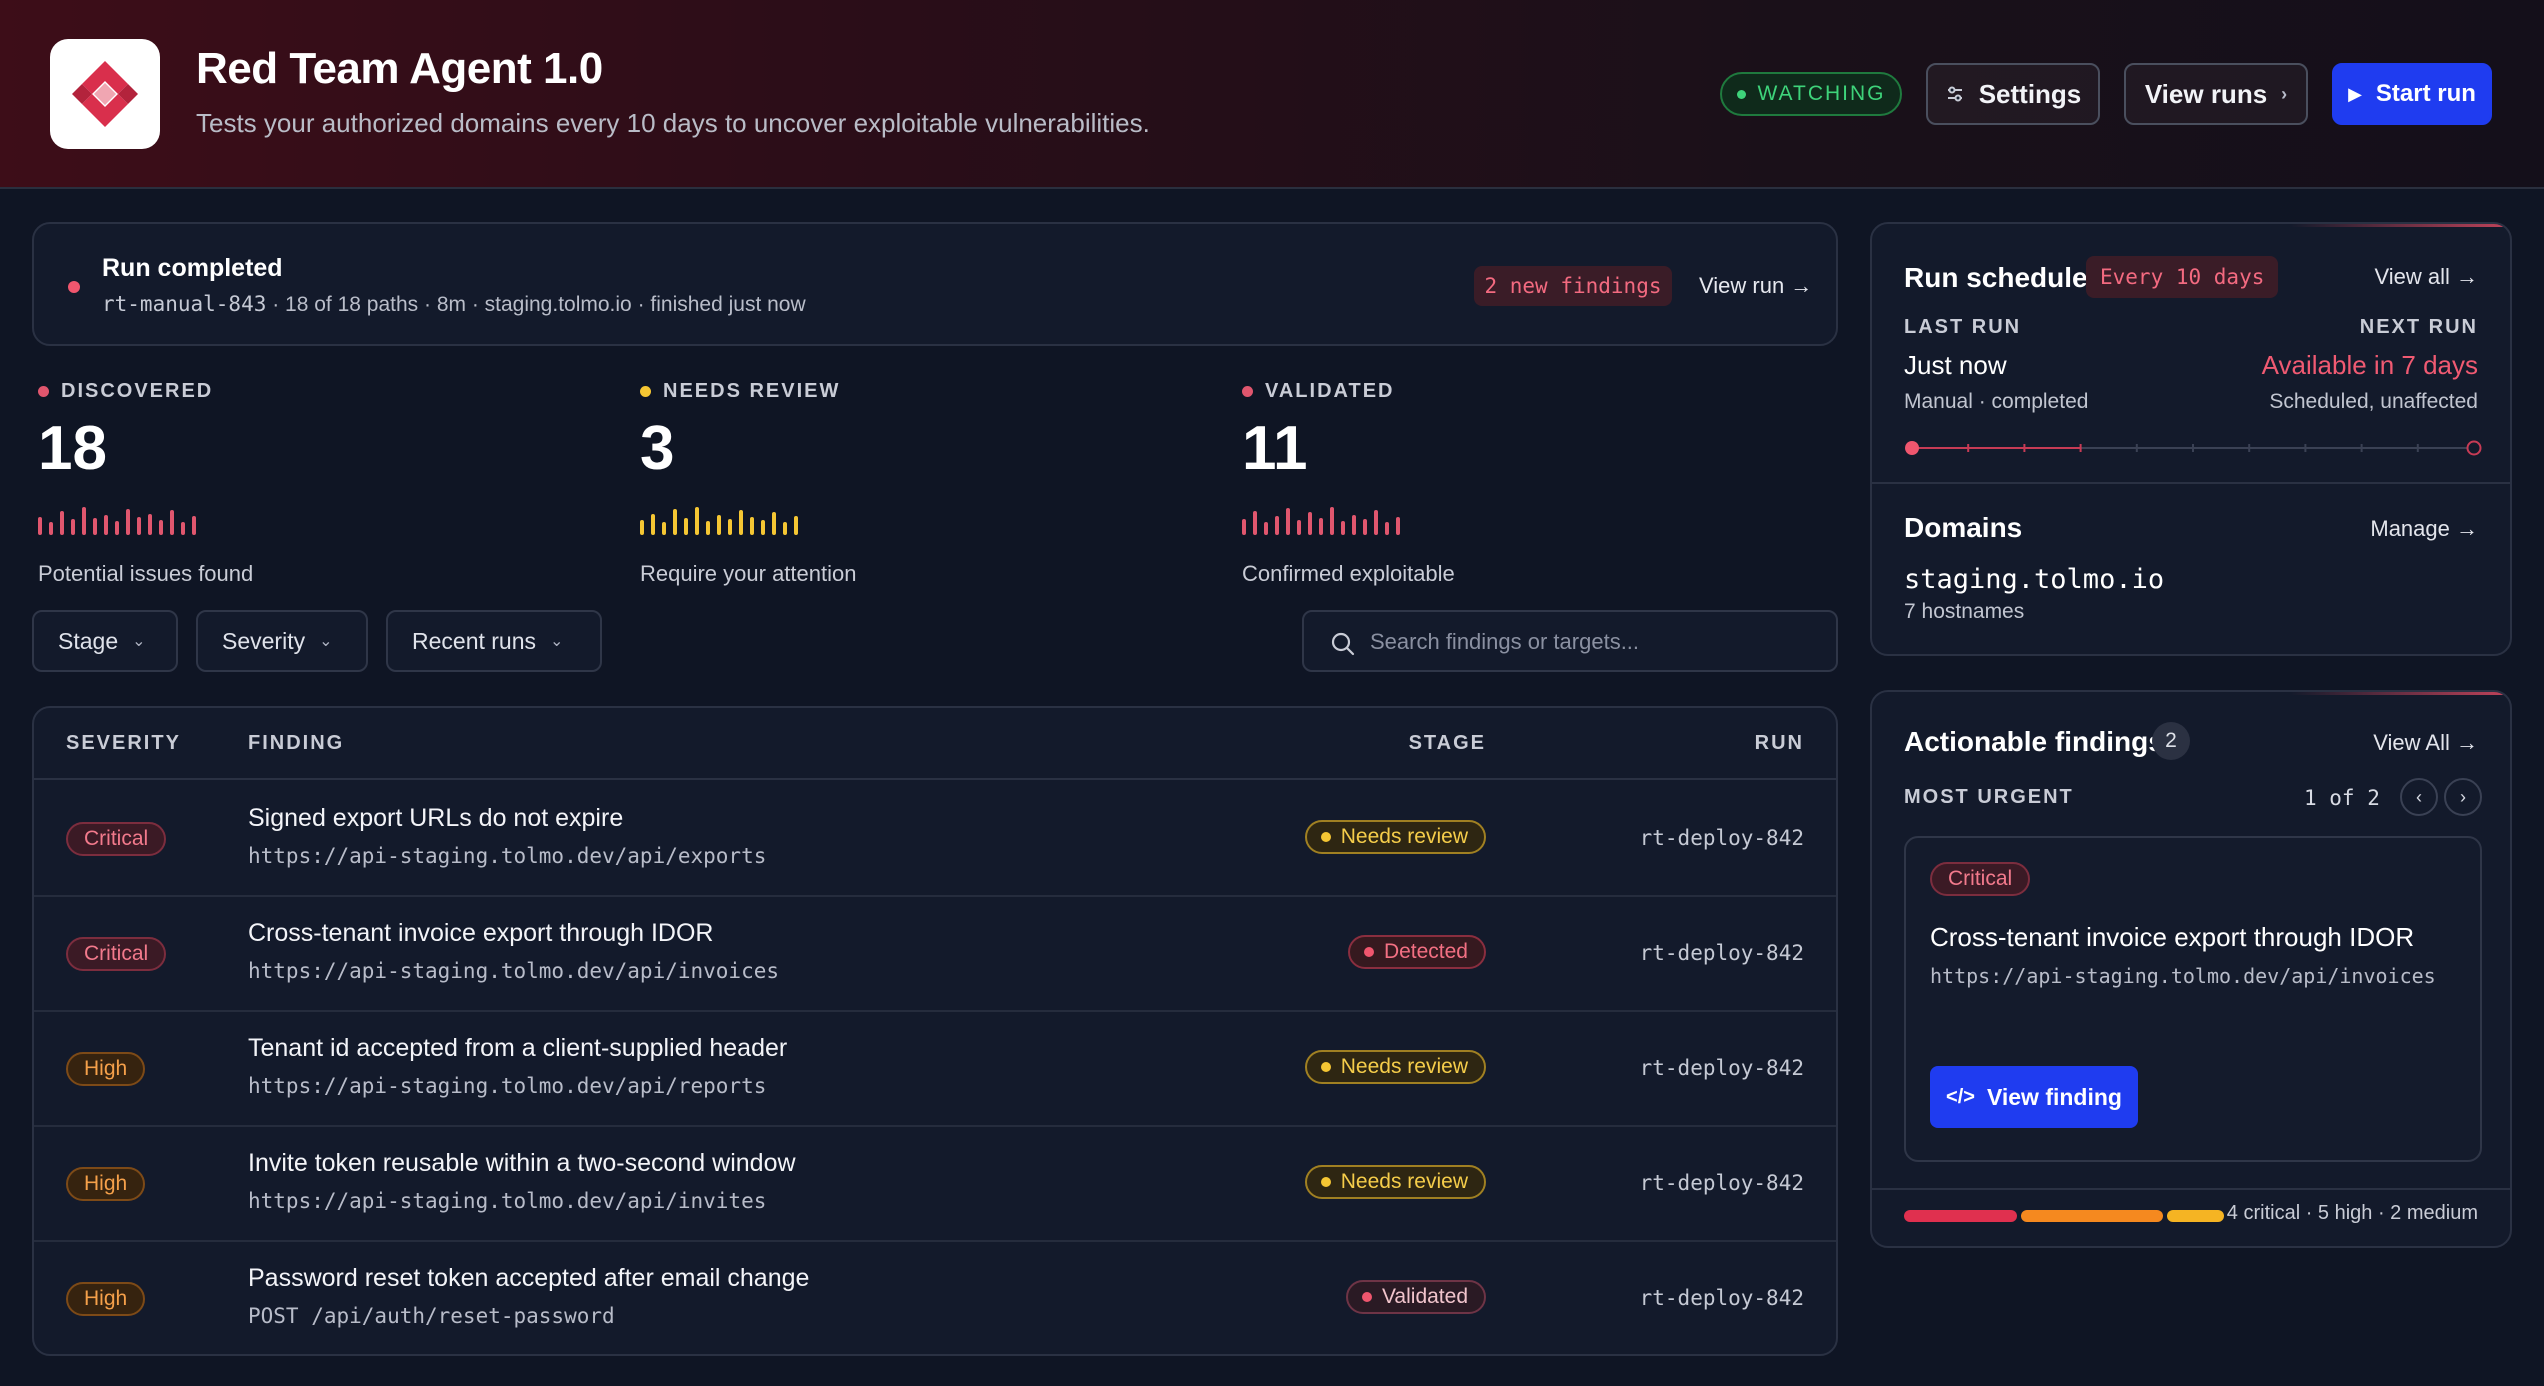  I want to click on banner-run-id: rt-manual-843, so click(184, 304).